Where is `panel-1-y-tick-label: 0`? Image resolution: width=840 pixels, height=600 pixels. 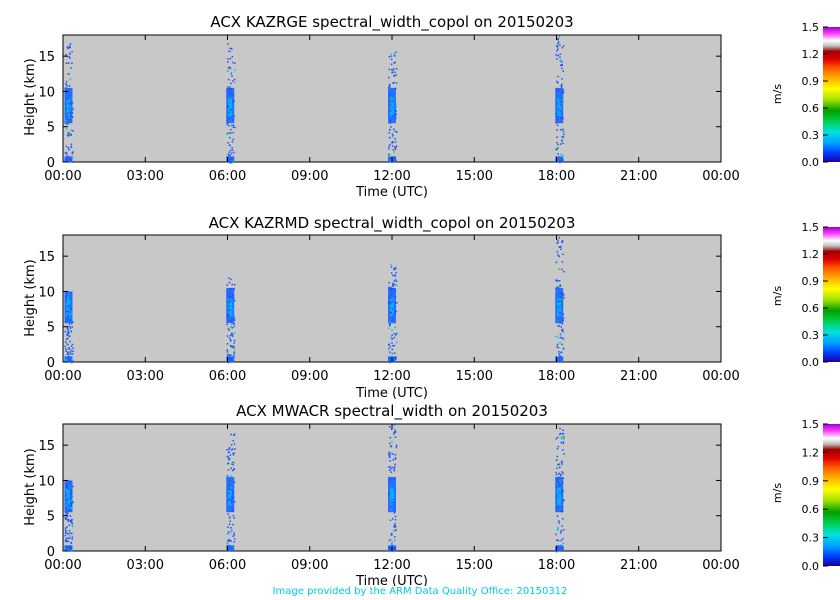
panel-1-y-tick-label: 0 is located at coordinates (51, 163).